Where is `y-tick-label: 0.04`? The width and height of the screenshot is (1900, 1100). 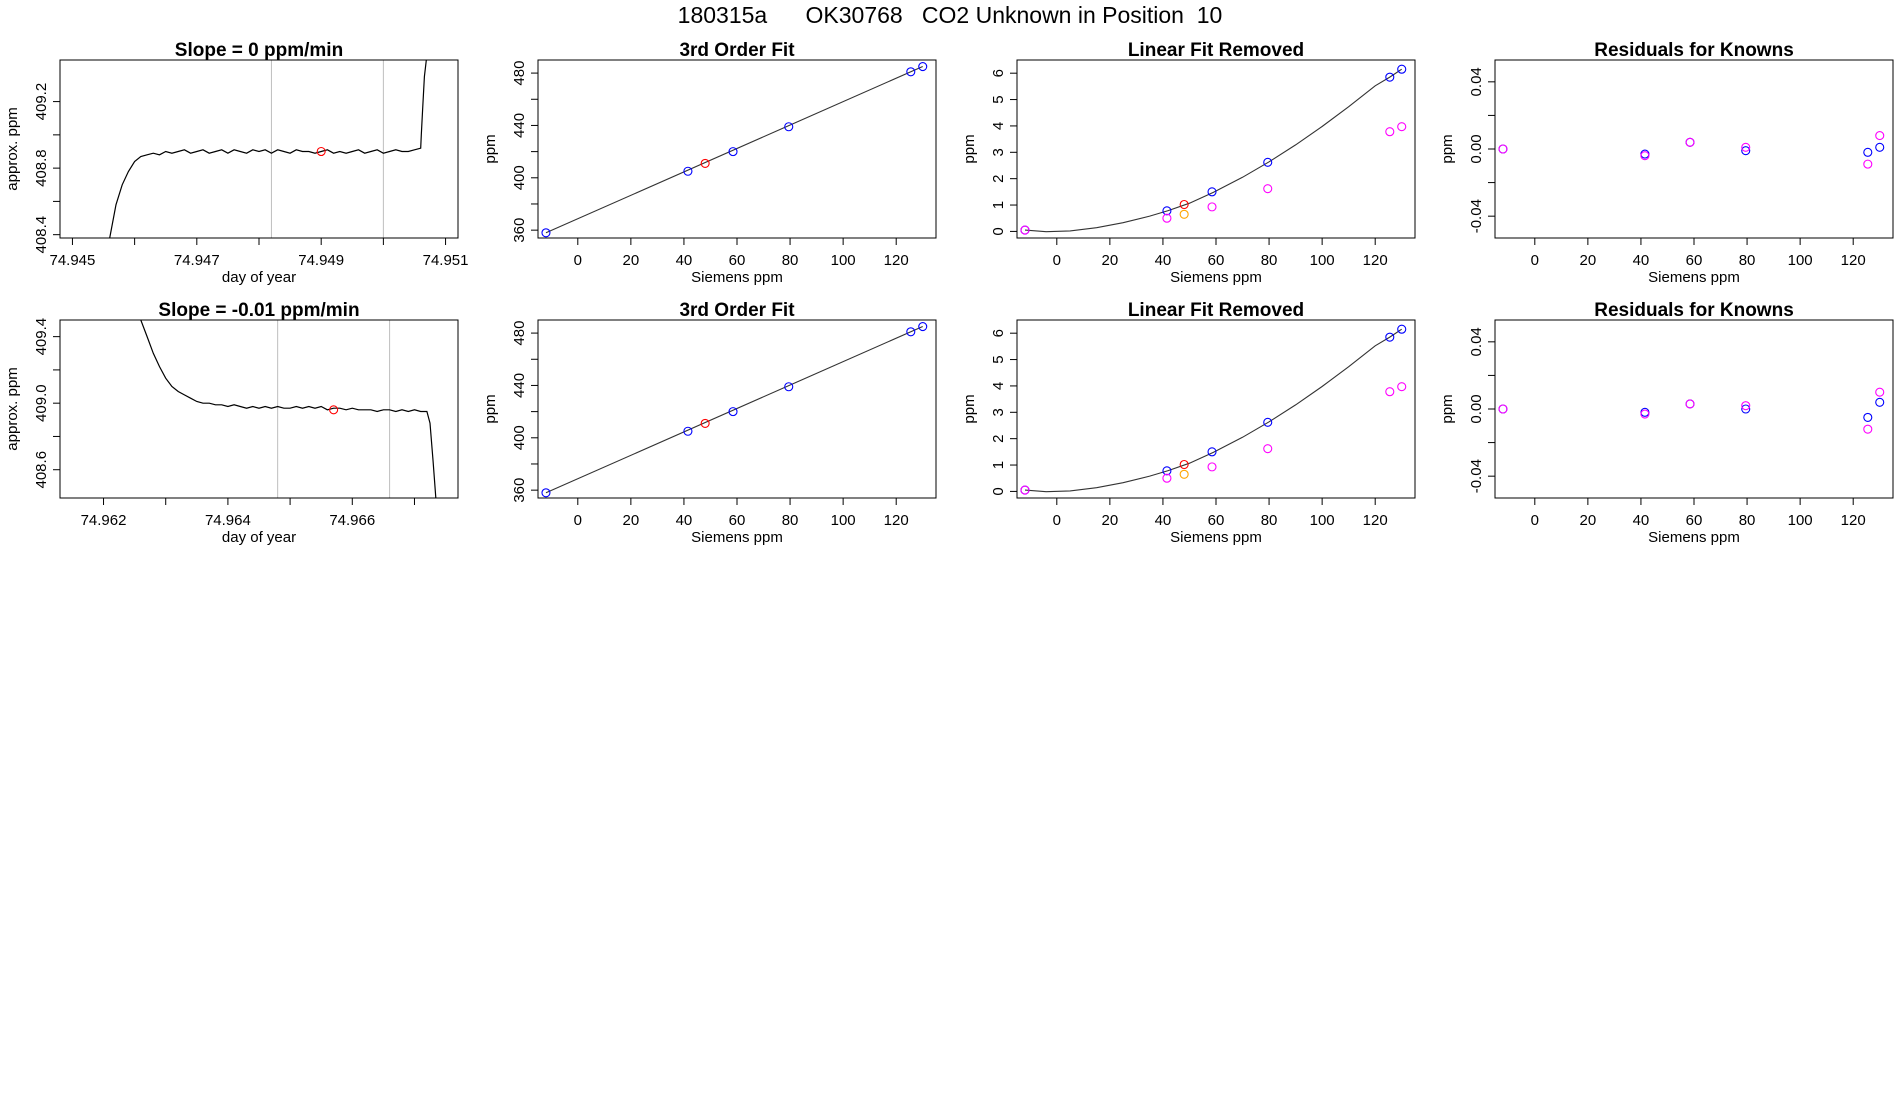
y-tick-label: 0.04 is located at coordinates (1476, 81).